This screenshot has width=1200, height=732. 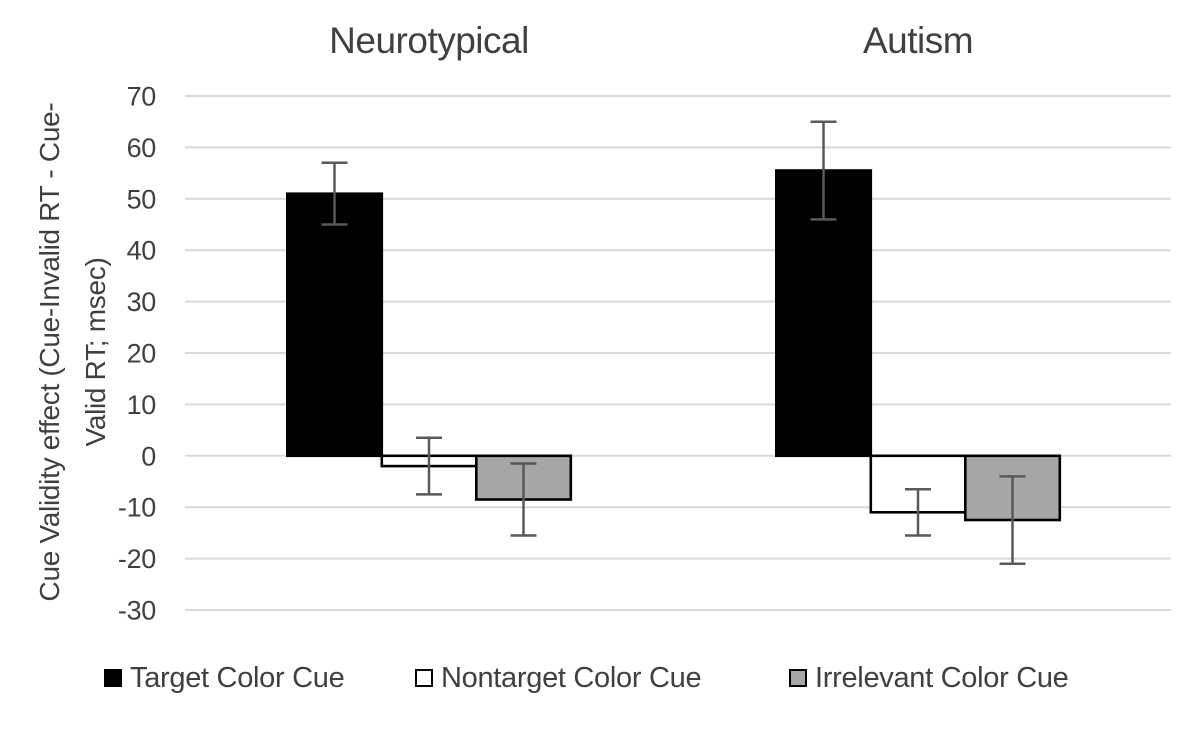 What do you see at coordinates (113, 678) in the screenshot?
I see `legend-swatch-target-color-cue` at bounding box center [113, 678].